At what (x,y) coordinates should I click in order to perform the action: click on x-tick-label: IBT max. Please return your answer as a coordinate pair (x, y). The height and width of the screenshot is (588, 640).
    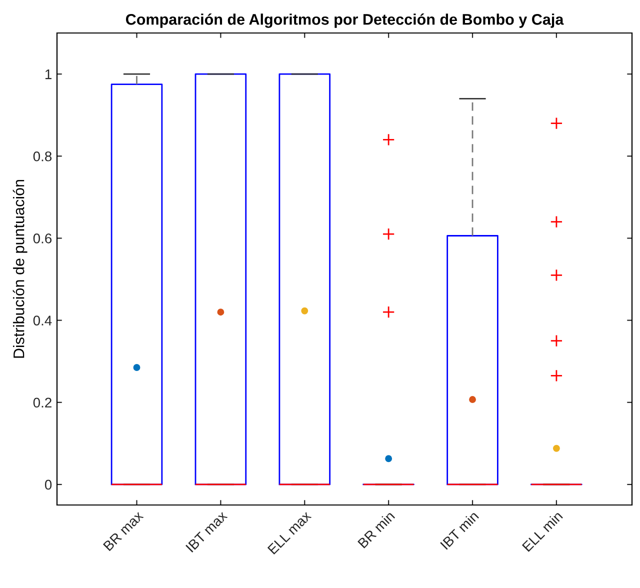
    Looking at the image, I should click on (207, 531).